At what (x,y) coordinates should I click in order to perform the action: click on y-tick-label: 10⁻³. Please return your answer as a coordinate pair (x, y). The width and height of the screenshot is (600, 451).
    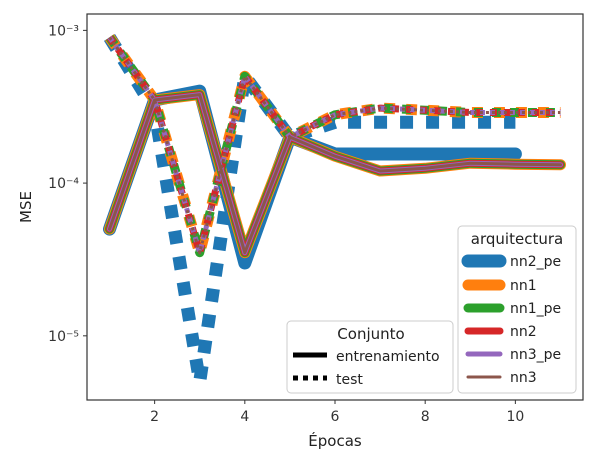
    Looking at the image, I should click on (63, 31).